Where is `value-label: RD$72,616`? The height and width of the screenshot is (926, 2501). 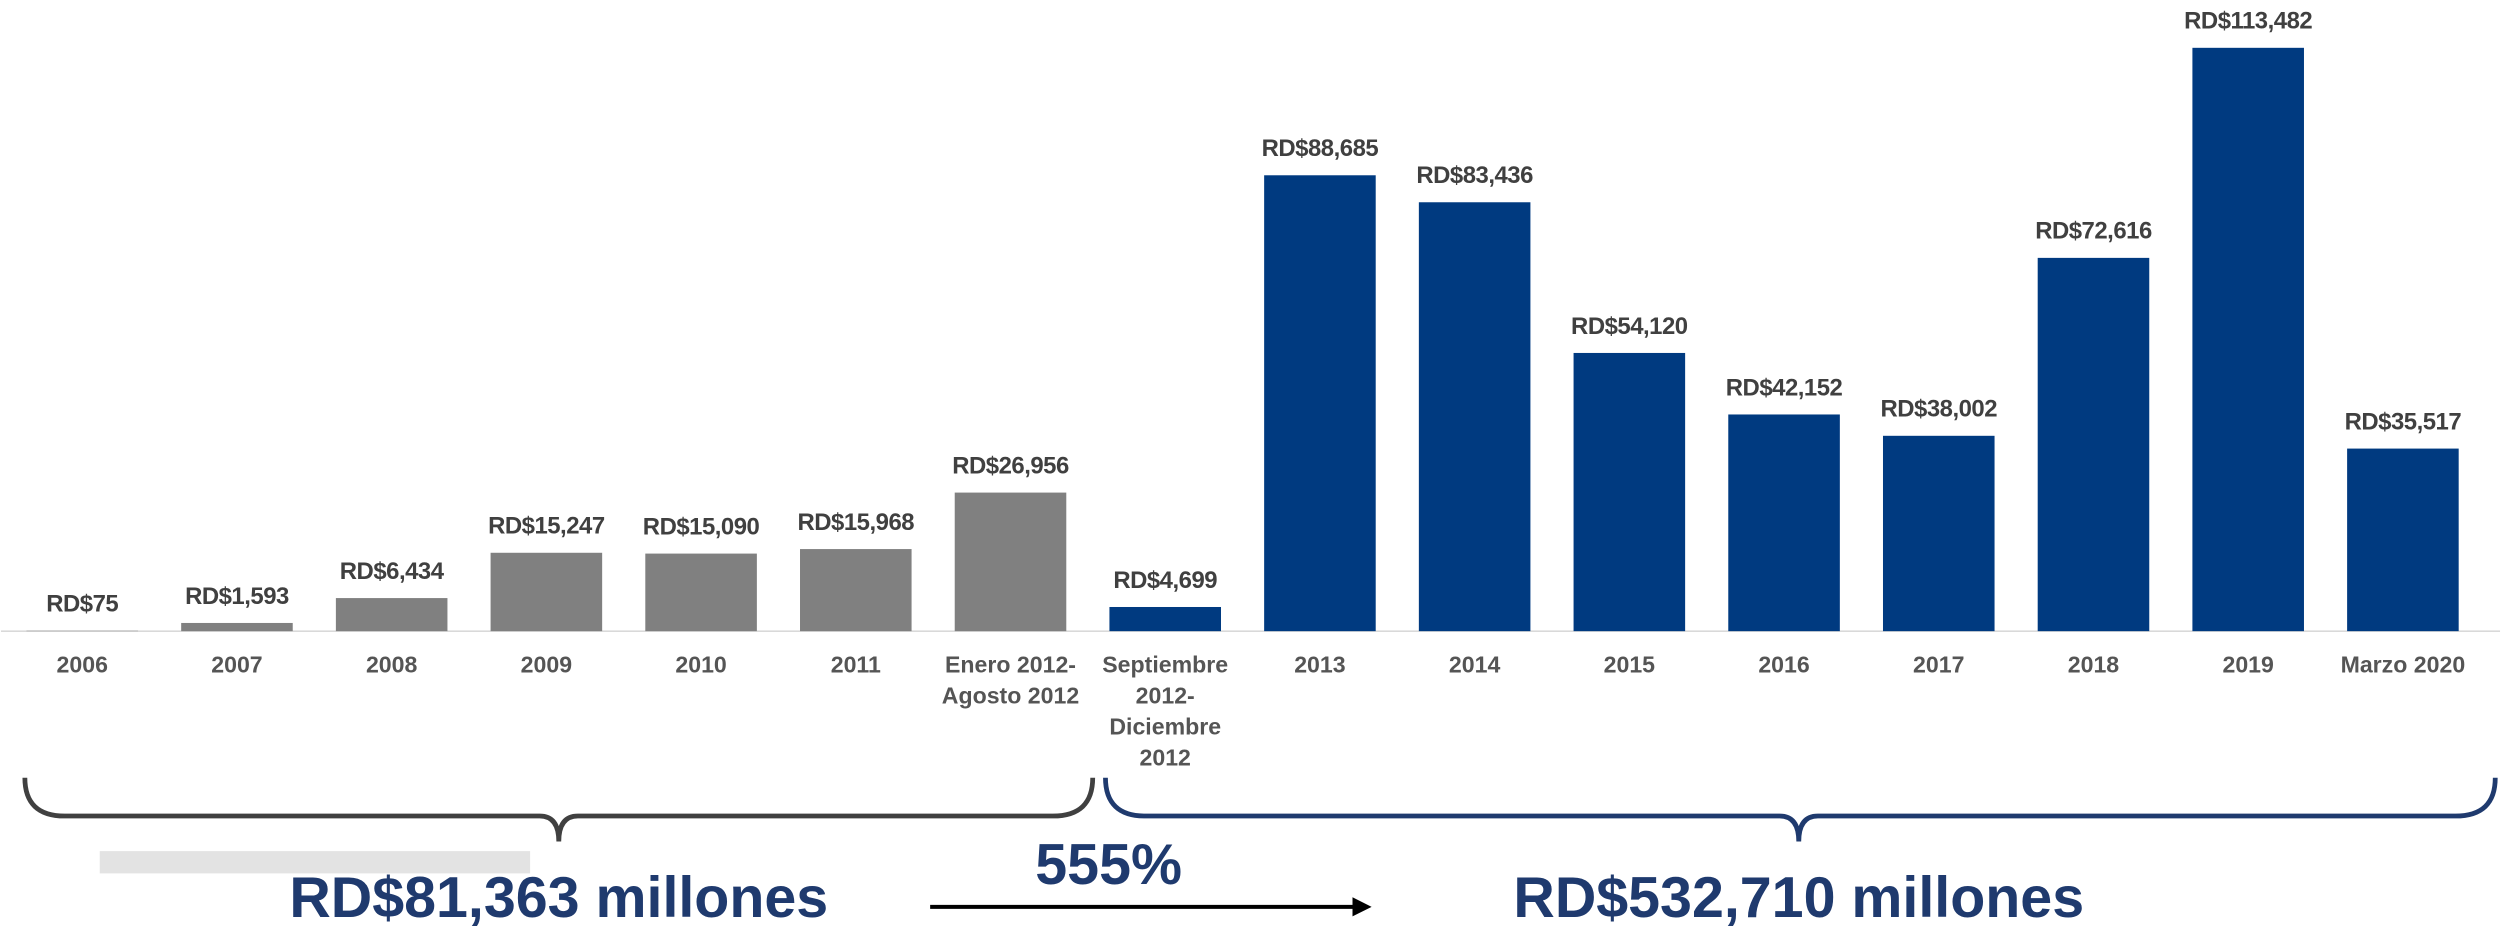
value-label: RD$72,616 is located at coordinates (2093, 231).